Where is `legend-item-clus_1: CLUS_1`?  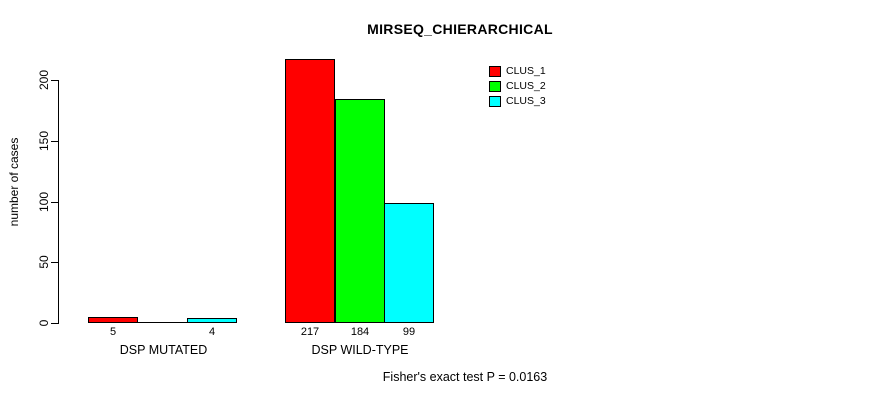
legend-item-clus_1: CLUS_1 is located at coordinates (517, 71).